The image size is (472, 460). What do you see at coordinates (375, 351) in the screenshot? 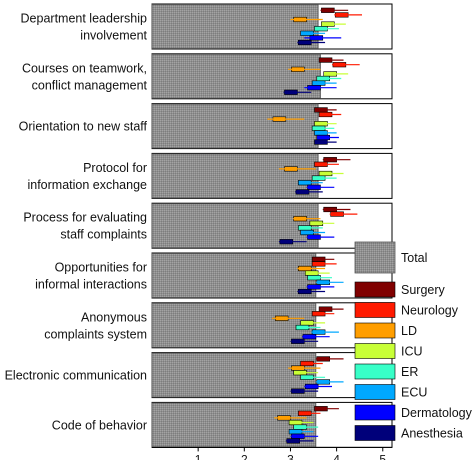
I see `legend-swatch-icu` at bounding box center [375, 351].